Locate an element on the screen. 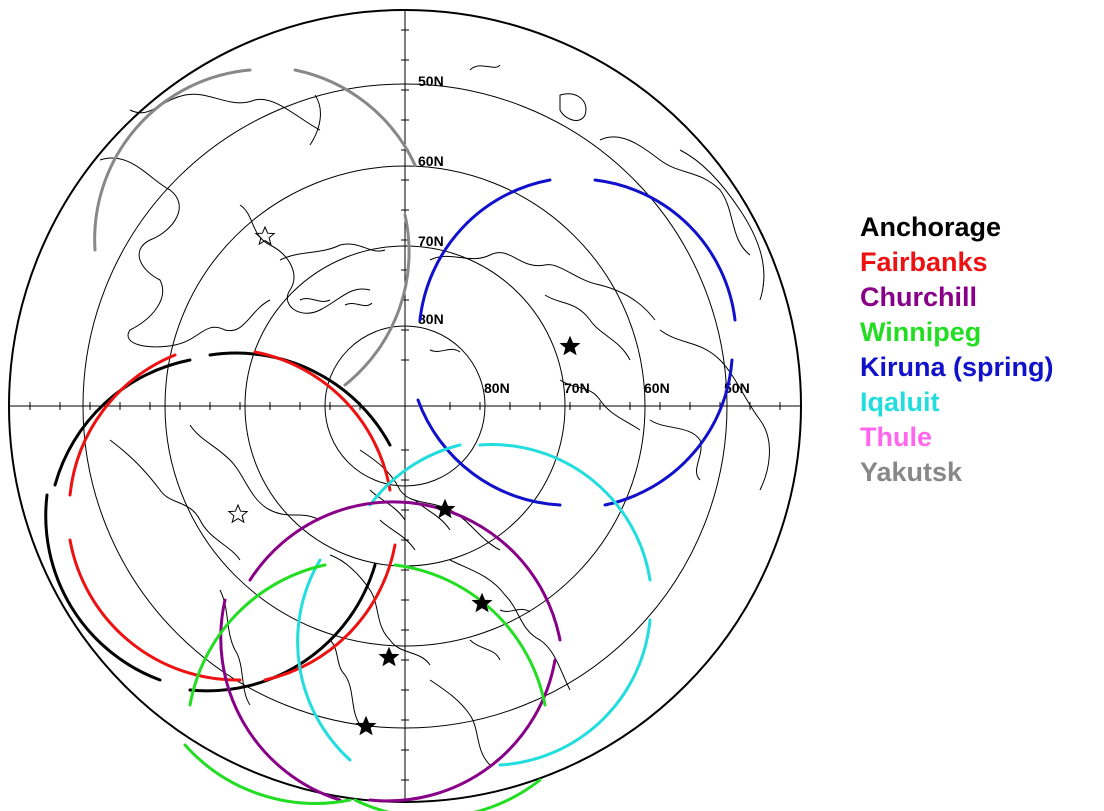 This screenshot has height=811, width=1104. legend-item-anchorage: Anchorage is located at coordinates (931, 227).